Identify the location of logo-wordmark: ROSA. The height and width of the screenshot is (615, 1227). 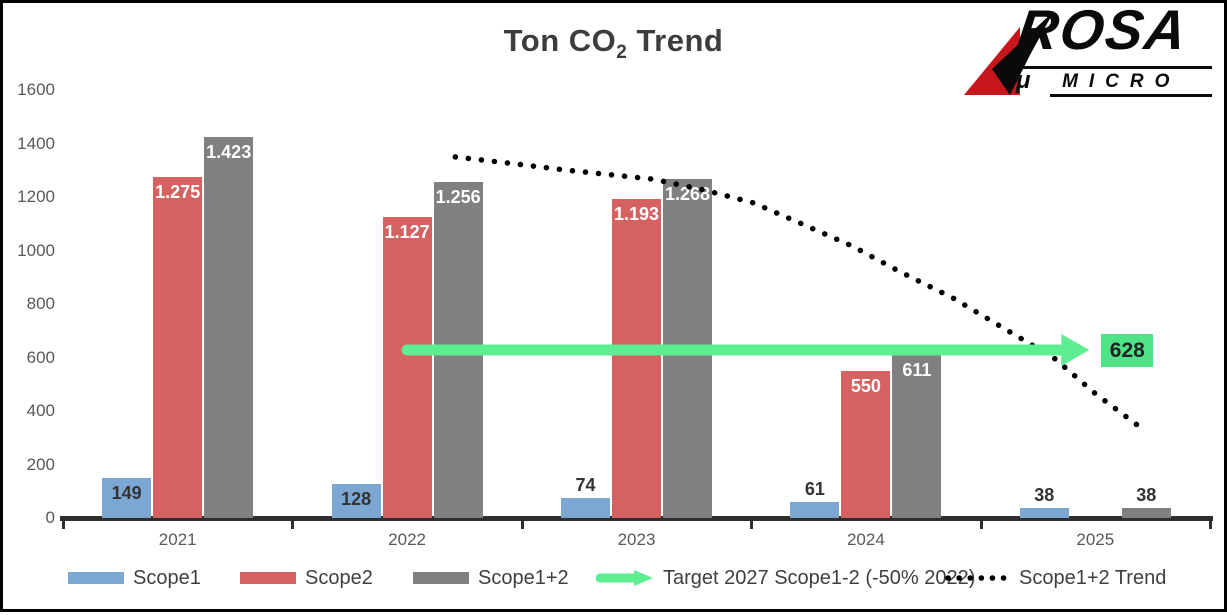
(1103, 30).